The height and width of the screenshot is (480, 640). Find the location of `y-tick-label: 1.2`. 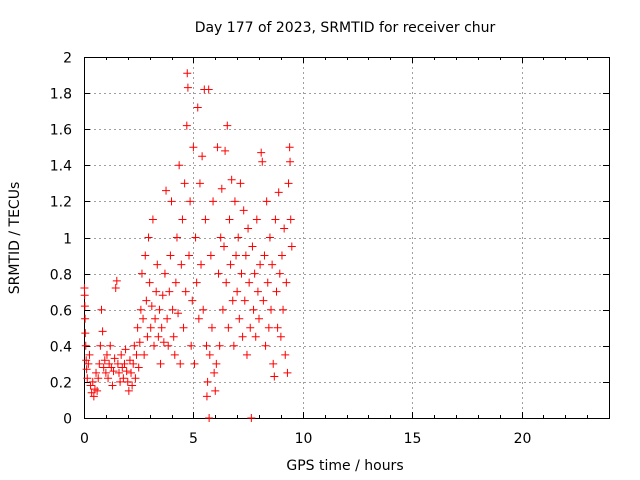

y-tick-label: 1.2 is located at coordinates (61, 203).